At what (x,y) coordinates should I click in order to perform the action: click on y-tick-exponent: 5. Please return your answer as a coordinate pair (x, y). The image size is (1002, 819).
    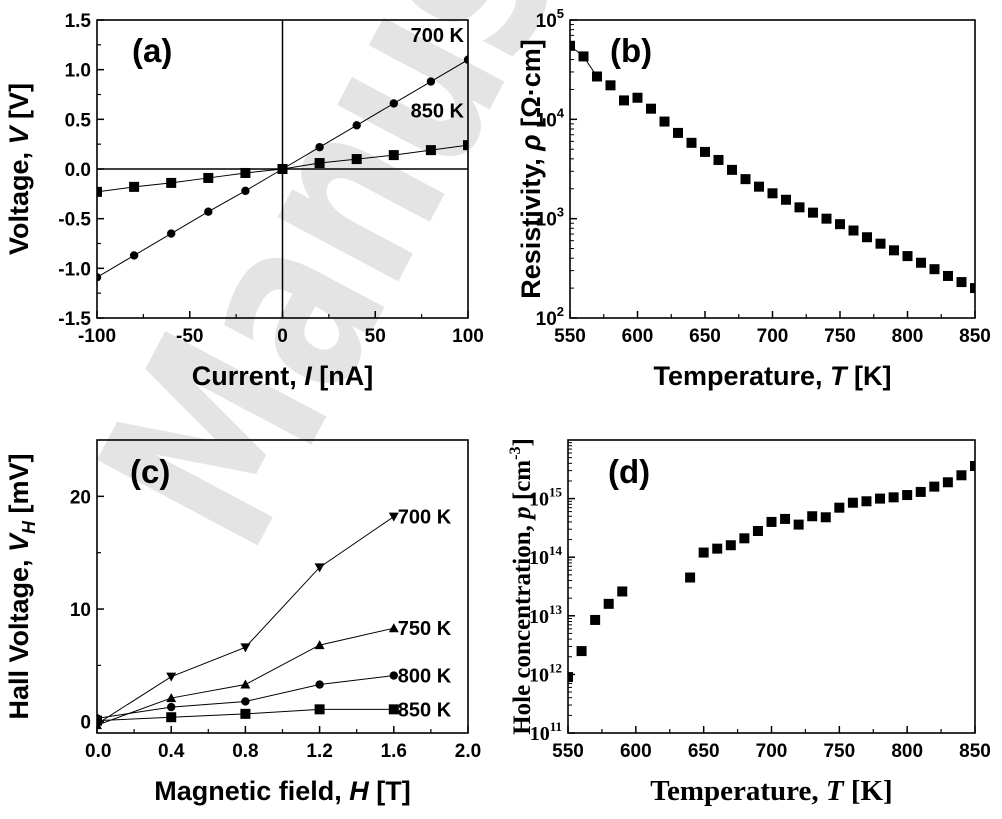
    Looking at the image, I should click on (560, 13).